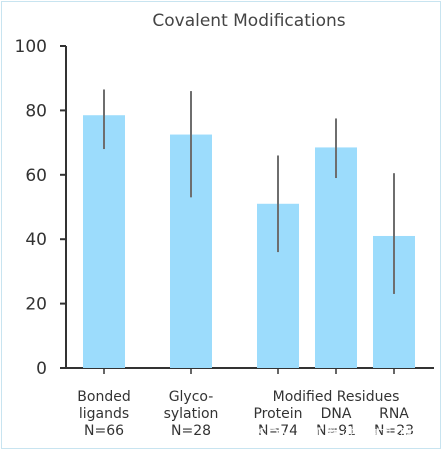  I want to click on x-label-protein-line-1: Protein, so click(277, 414).